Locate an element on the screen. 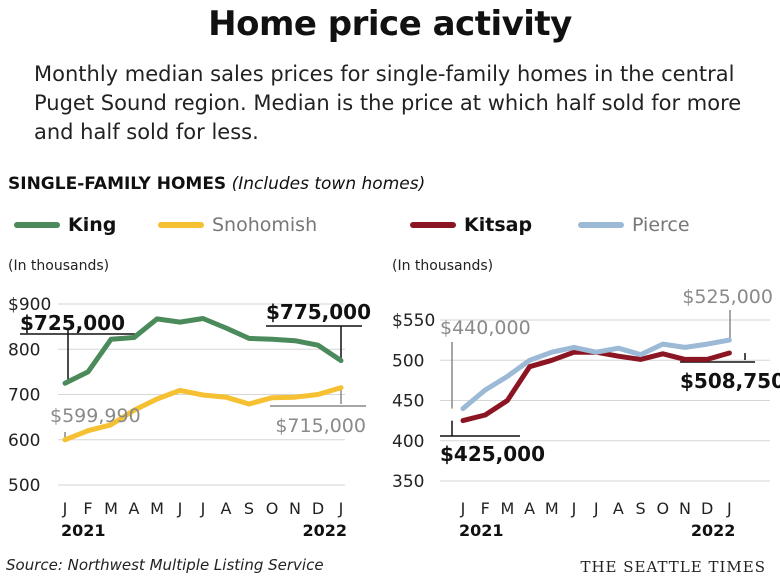  annotation-label: $715,000 is located at coordinates (320, 426).